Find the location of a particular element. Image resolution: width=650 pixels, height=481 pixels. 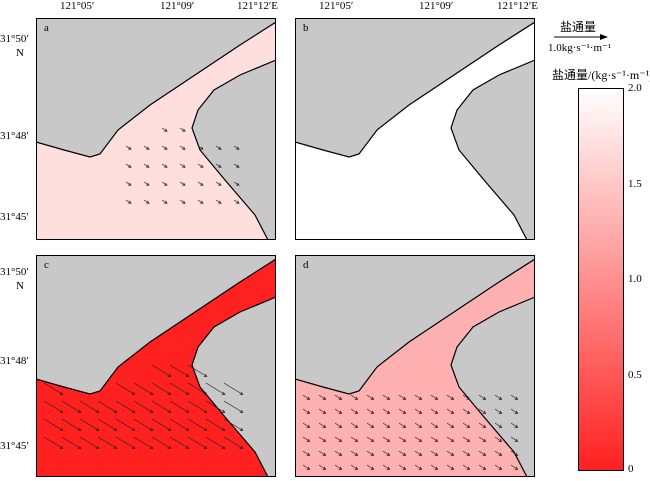

panel-label: c is located at coordinates (46, 265).